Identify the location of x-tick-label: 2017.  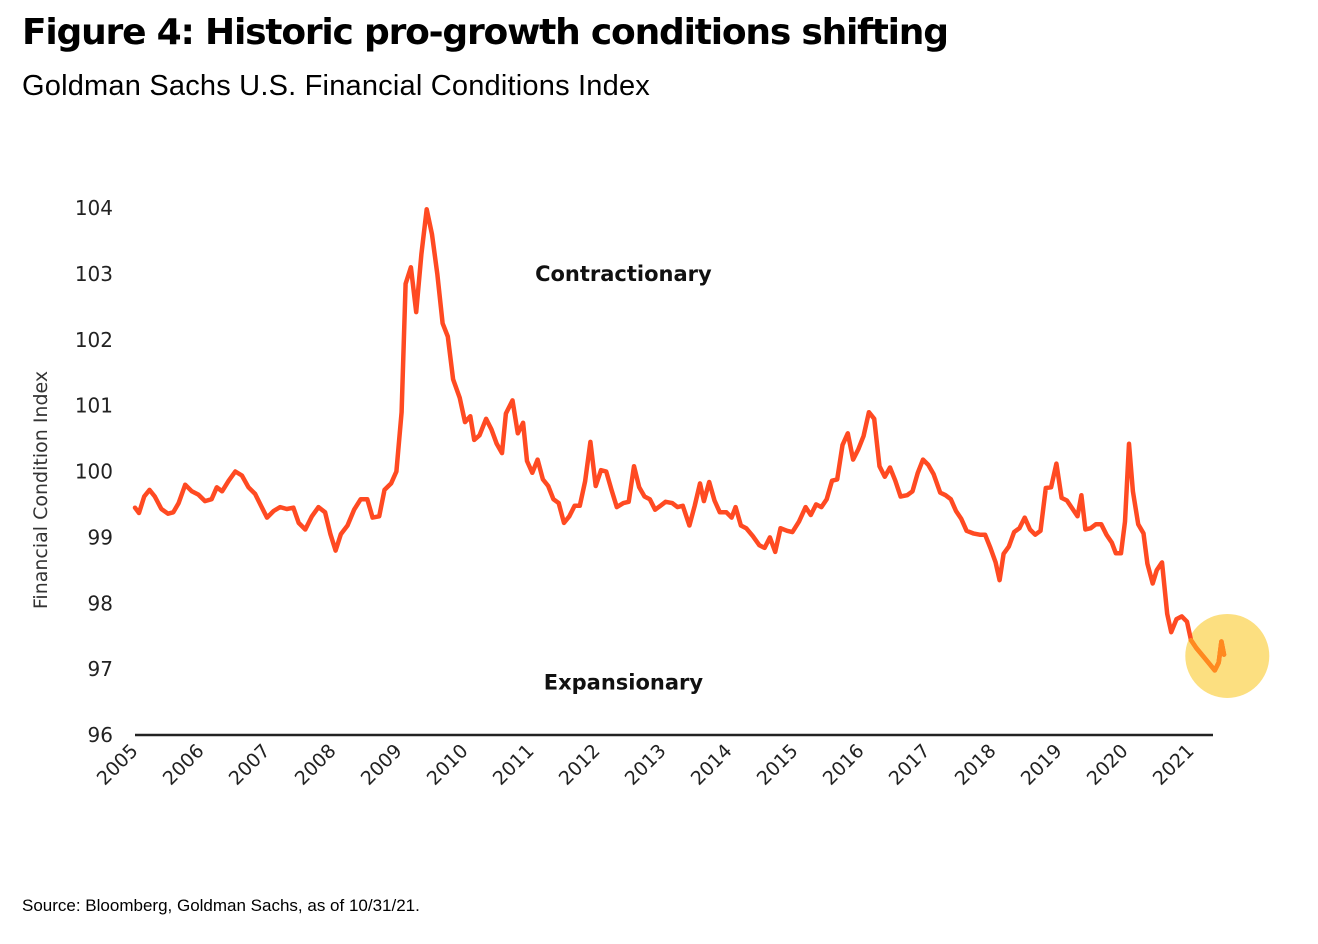
(910, 765).